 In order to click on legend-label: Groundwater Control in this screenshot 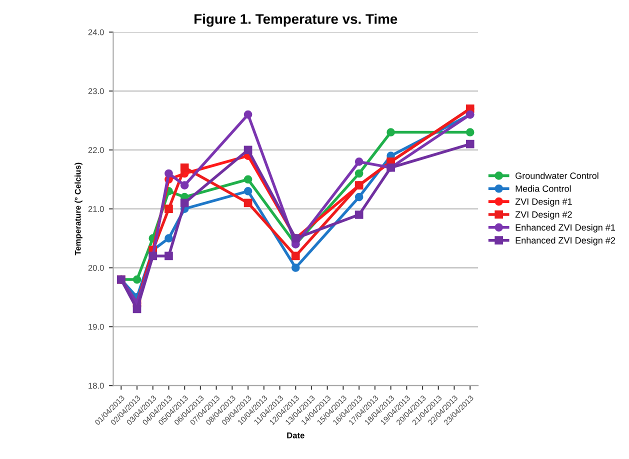, I will do `click(557, 175)`.